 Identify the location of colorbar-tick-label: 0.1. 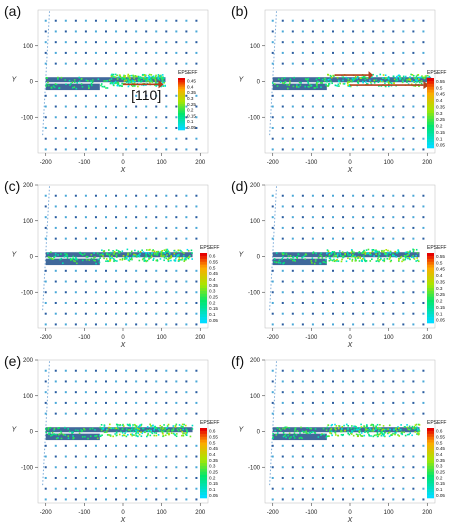
(190, 121).